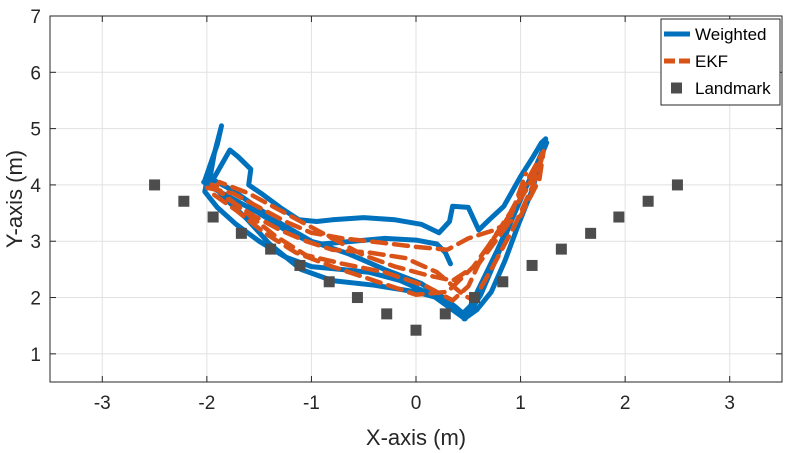 The image size is (793, 453). What do you see at coordinates (625, 403) in the screenshot?
I see `x-tick-label: 2` at bounding box center [625, 403].